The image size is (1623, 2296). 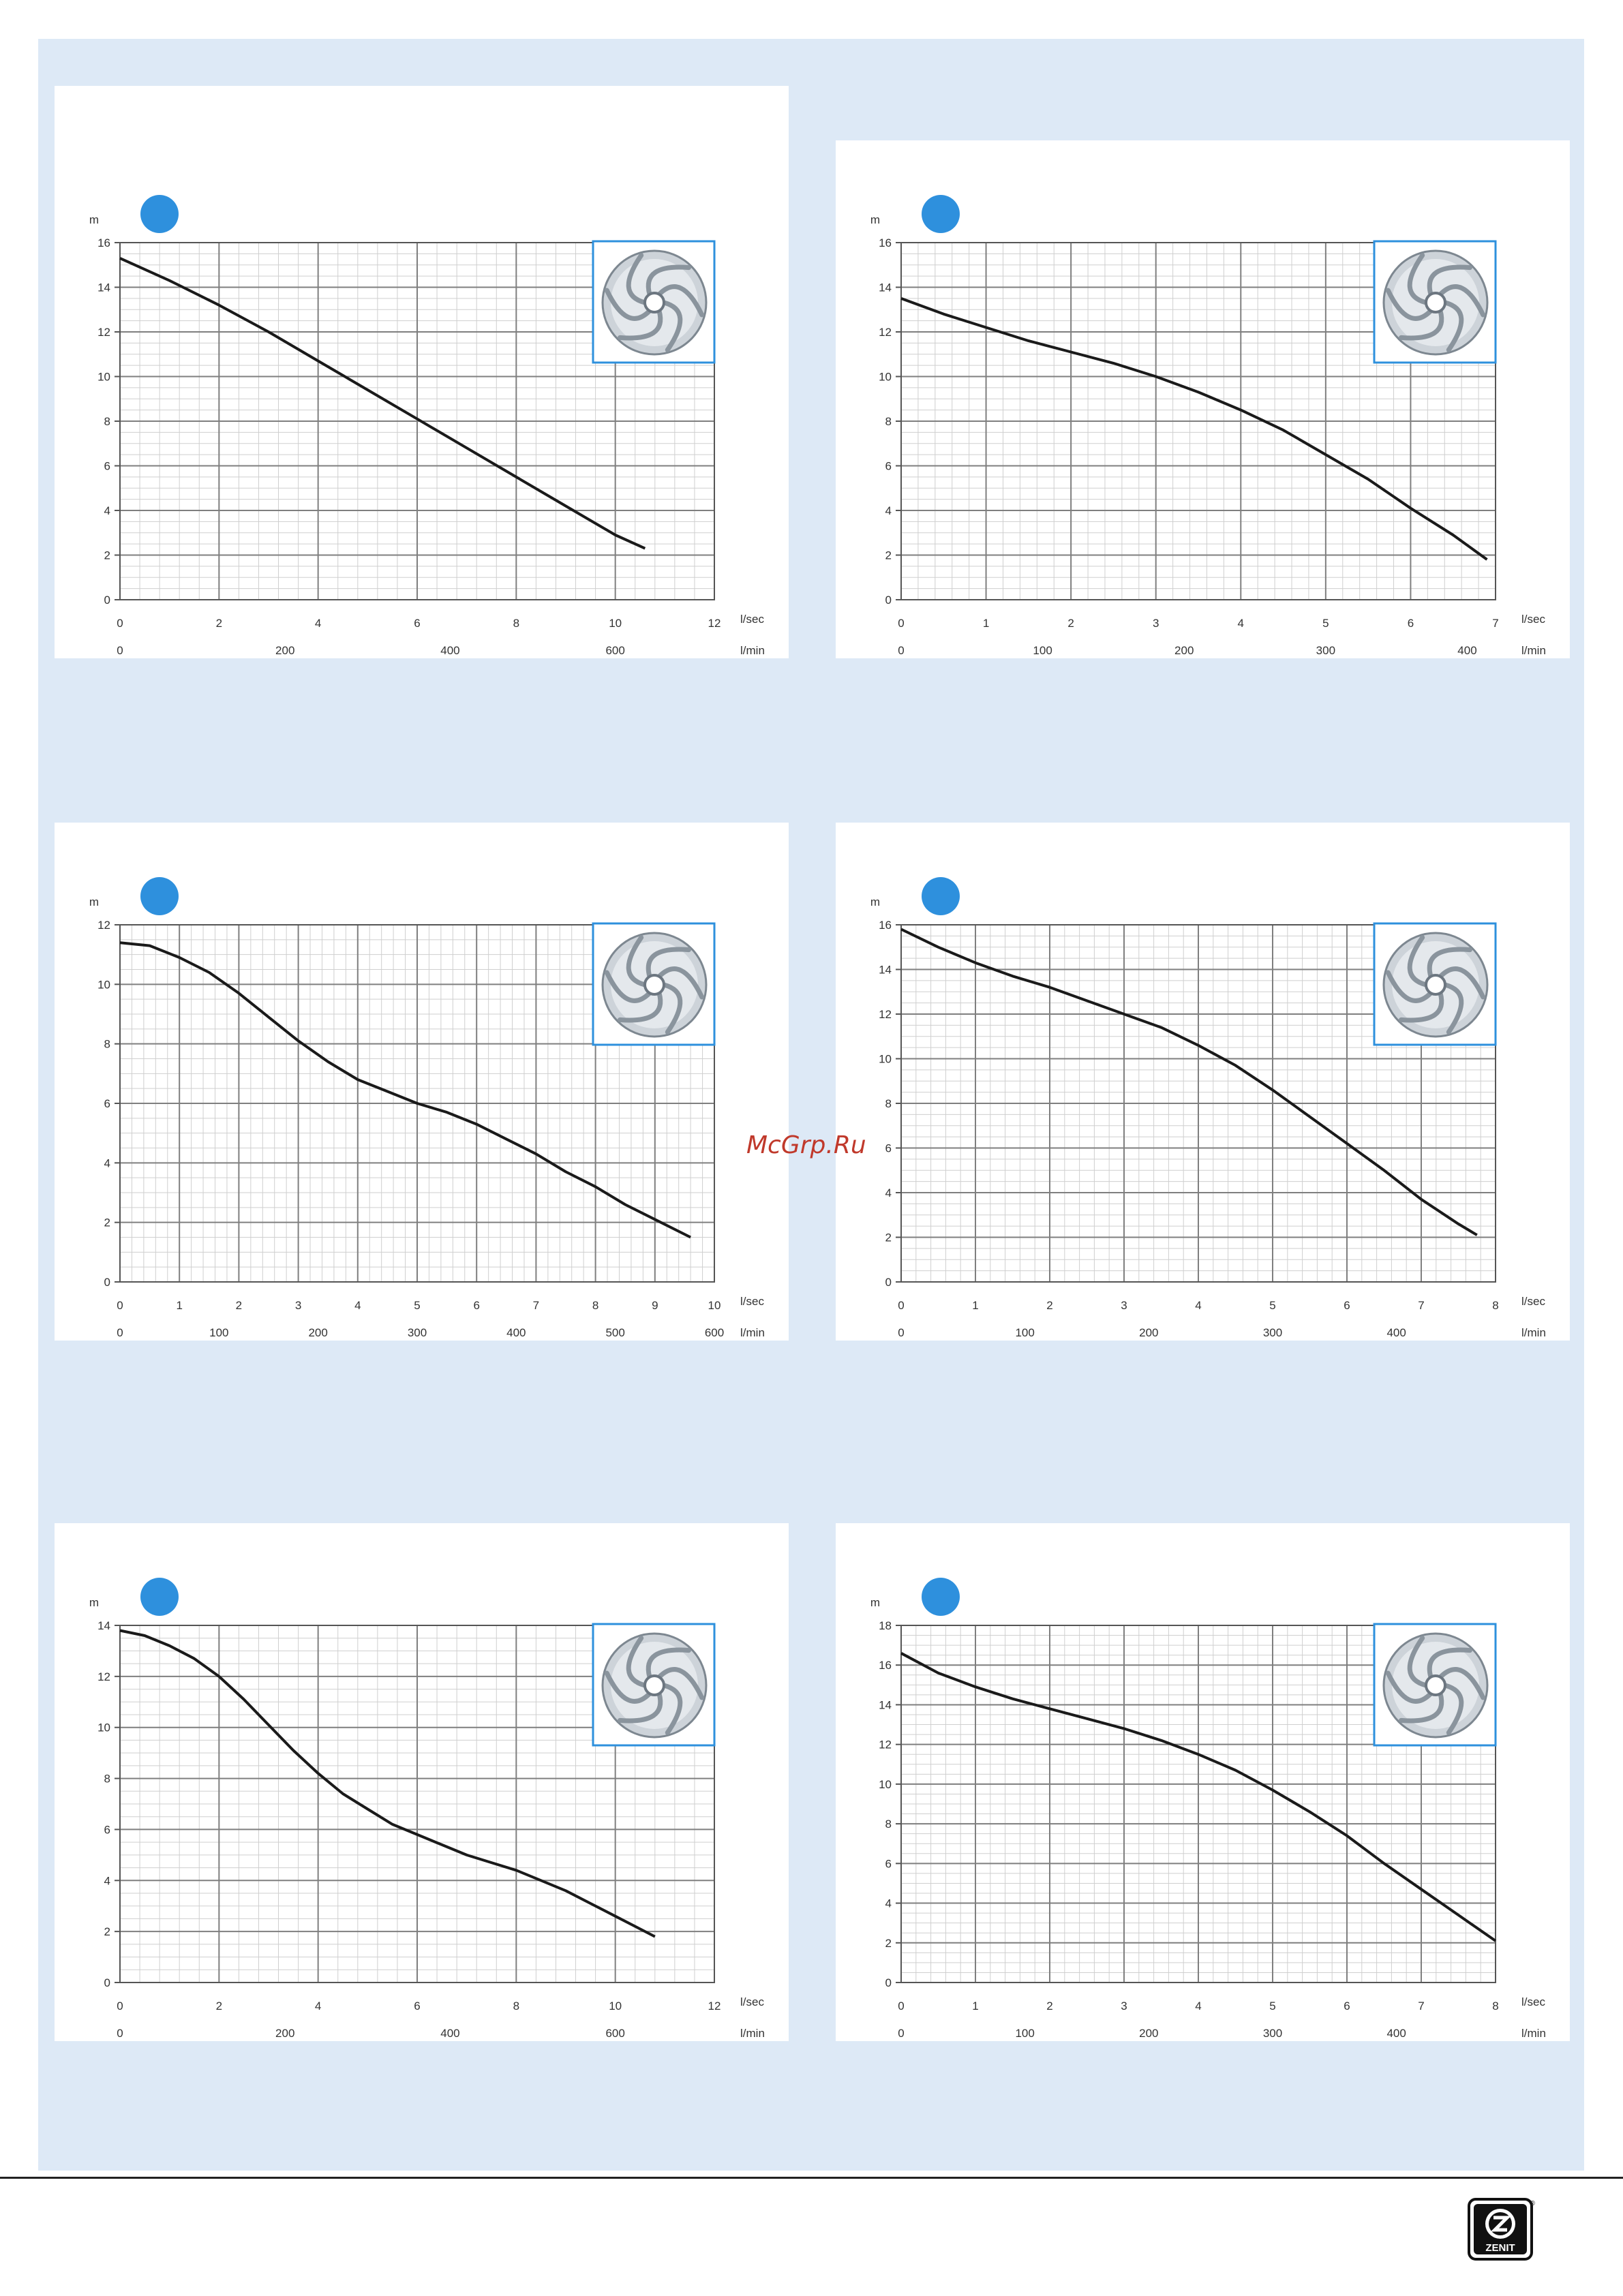 What do you see at coordinates (1500, 2248) in the screenshot?
I see `logo-text: ZENIT` at bounding box center [1500, 2248].